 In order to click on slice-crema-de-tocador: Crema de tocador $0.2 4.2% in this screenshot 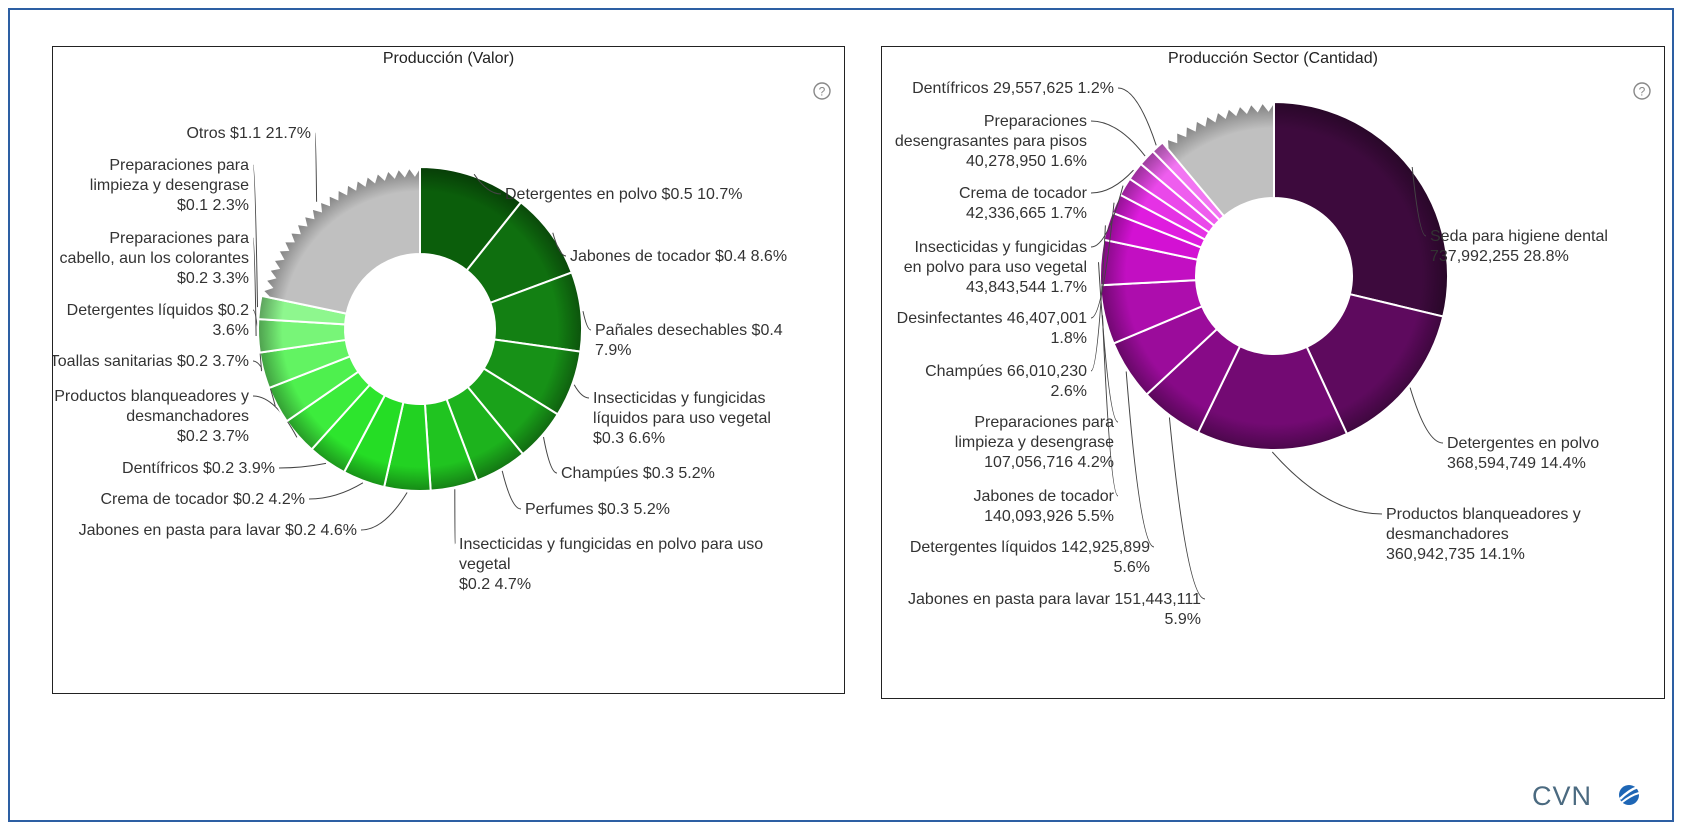, I will do `click(252, 450)`.